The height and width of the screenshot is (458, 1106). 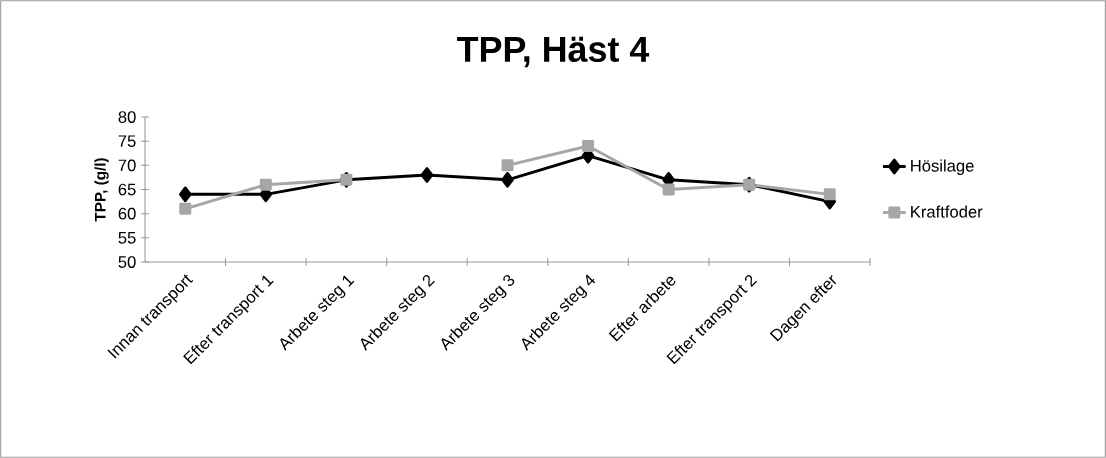 What do you see at coordinates (127, 165) in the screenshot?
I see `y-tick-label: 70` at bounding box center [127, 165].